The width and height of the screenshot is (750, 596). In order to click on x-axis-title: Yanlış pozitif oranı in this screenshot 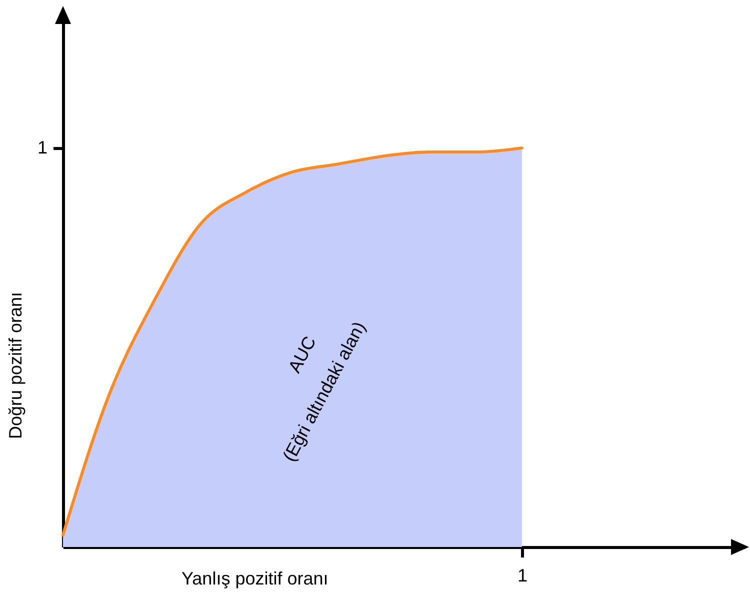, I will do `click(255, 578)`.